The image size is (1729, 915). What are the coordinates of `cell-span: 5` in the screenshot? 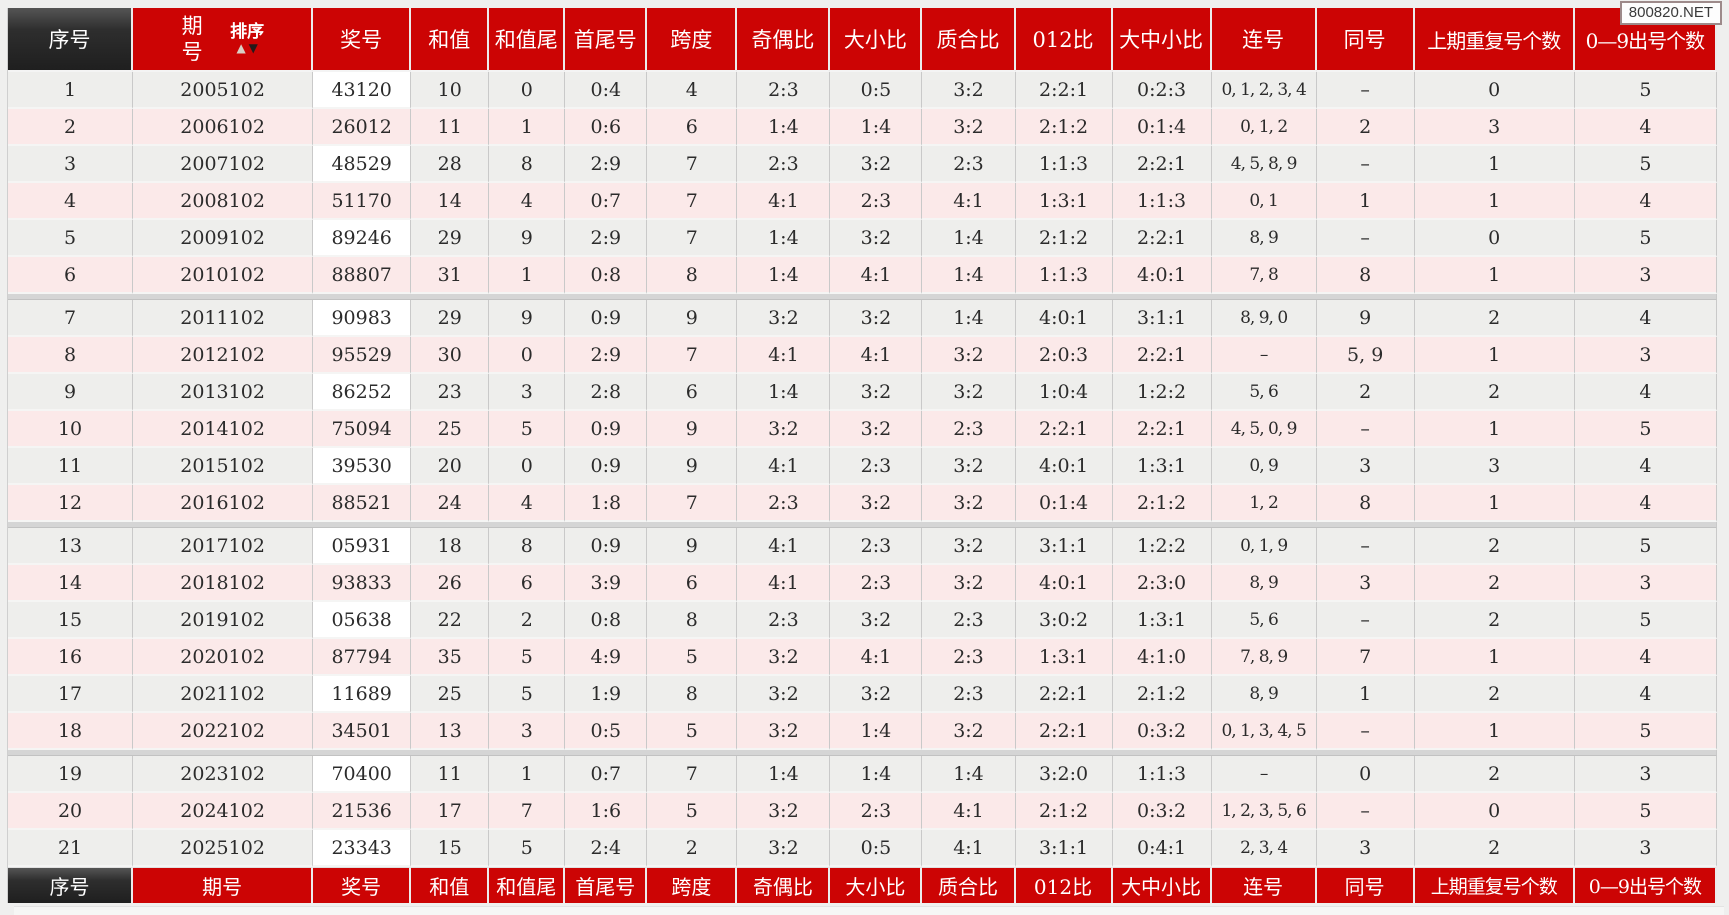 It's located at (692, 731).